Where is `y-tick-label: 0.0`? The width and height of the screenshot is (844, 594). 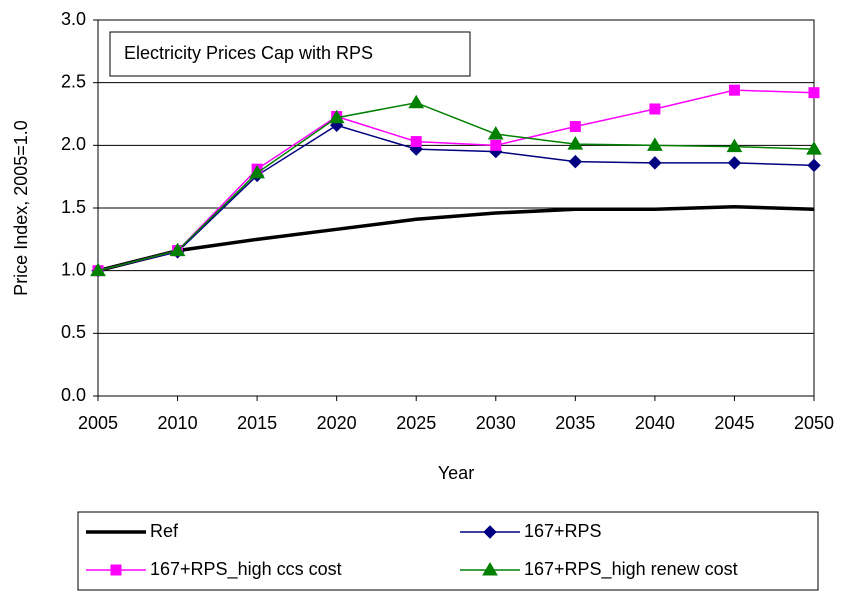 y-tick-label: 0.0 is located at coordinates (73, 395).